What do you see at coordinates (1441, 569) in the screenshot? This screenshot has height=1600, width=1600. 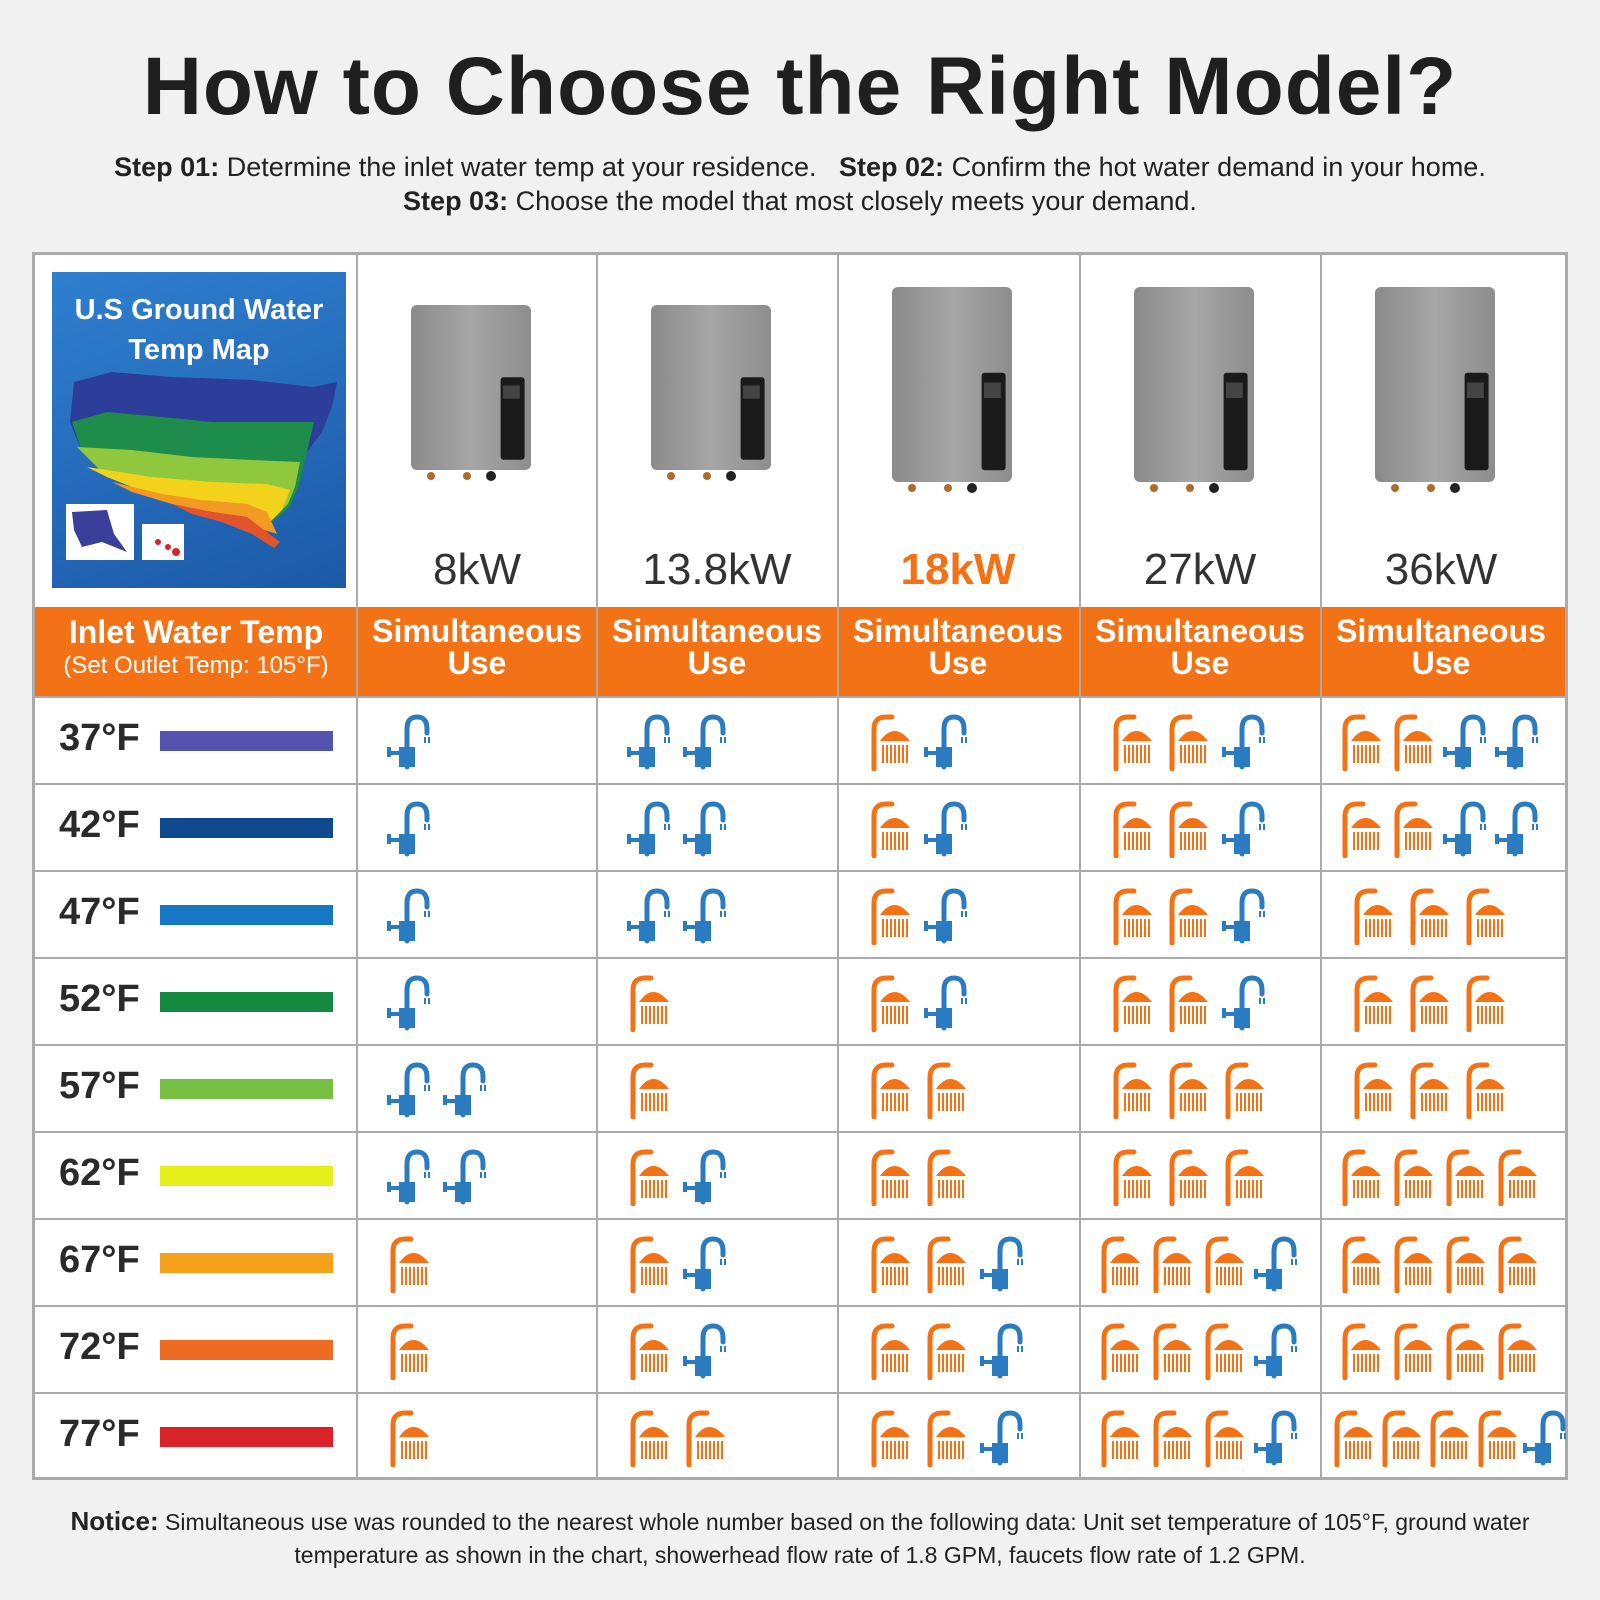 I see `model-label: 36kW` at bounding box center [1441, 569].